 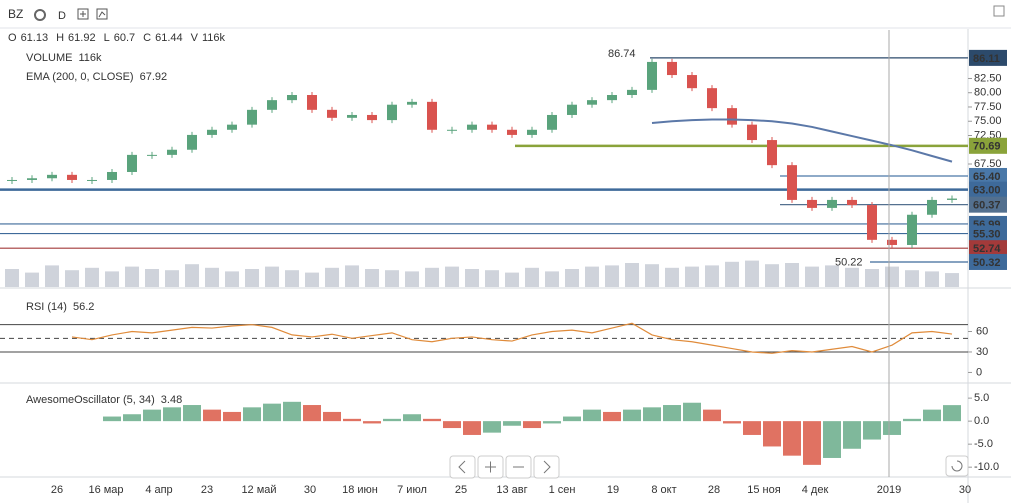 I want to click on y-tick-label: 82.50, so click(x=988, y=78).